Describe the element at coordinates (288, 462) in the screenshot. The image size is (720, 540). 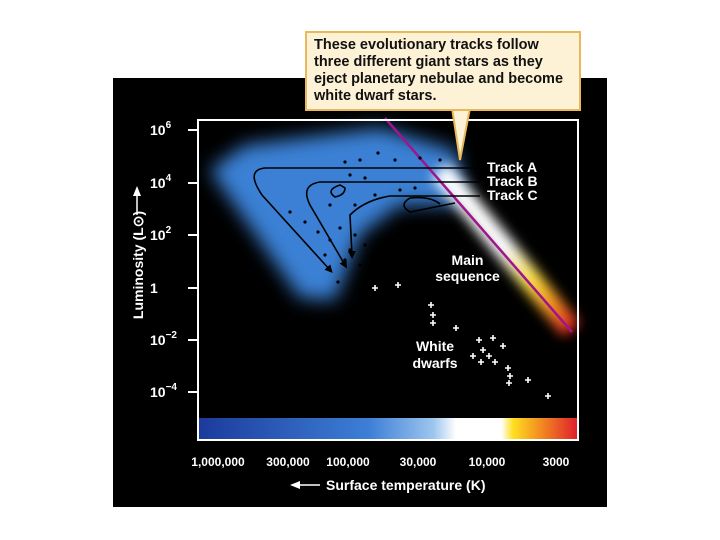
I see `x-tick-label: 300,000` at that location.